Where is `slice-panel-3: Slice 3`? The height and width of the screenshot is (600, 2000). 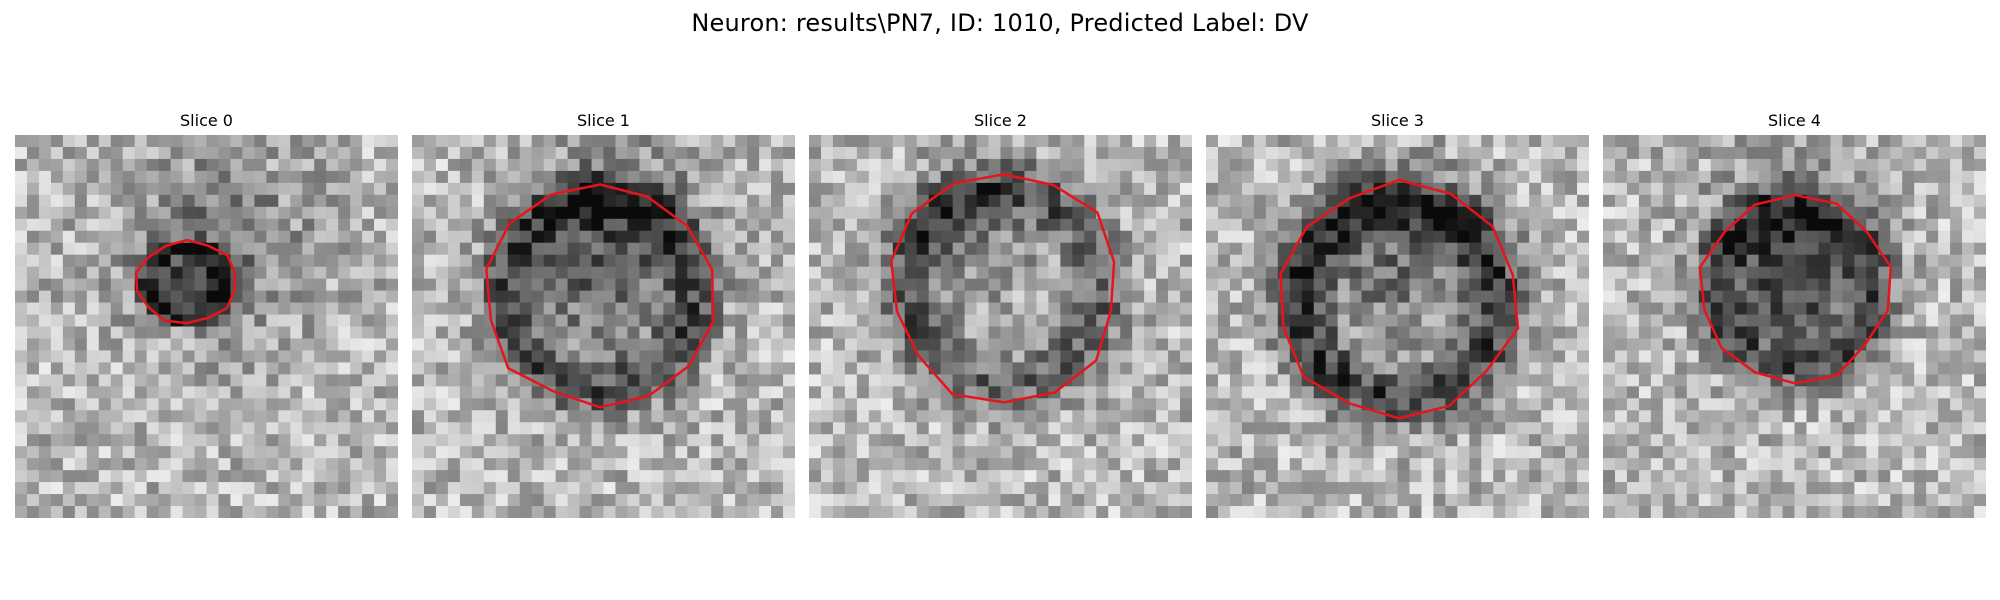 slice-panel-3: Slice 3 is located at coordinates (1397, 315).